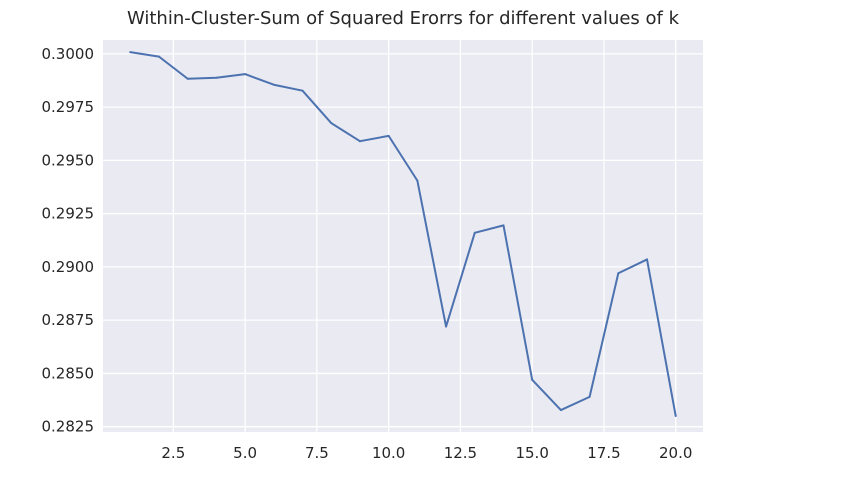  What do you see at coordinates (68, 160) in the screenshot?
I see `y-tick-label: 0.2950` at bounding box center [68, 160].